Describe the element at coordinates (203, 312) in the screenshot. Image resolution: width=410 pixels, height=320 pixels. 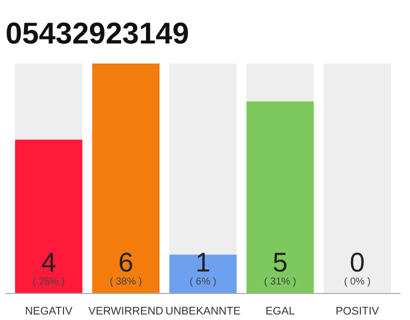
I see `x-tick-label: UNBEKANNTE` at that location.